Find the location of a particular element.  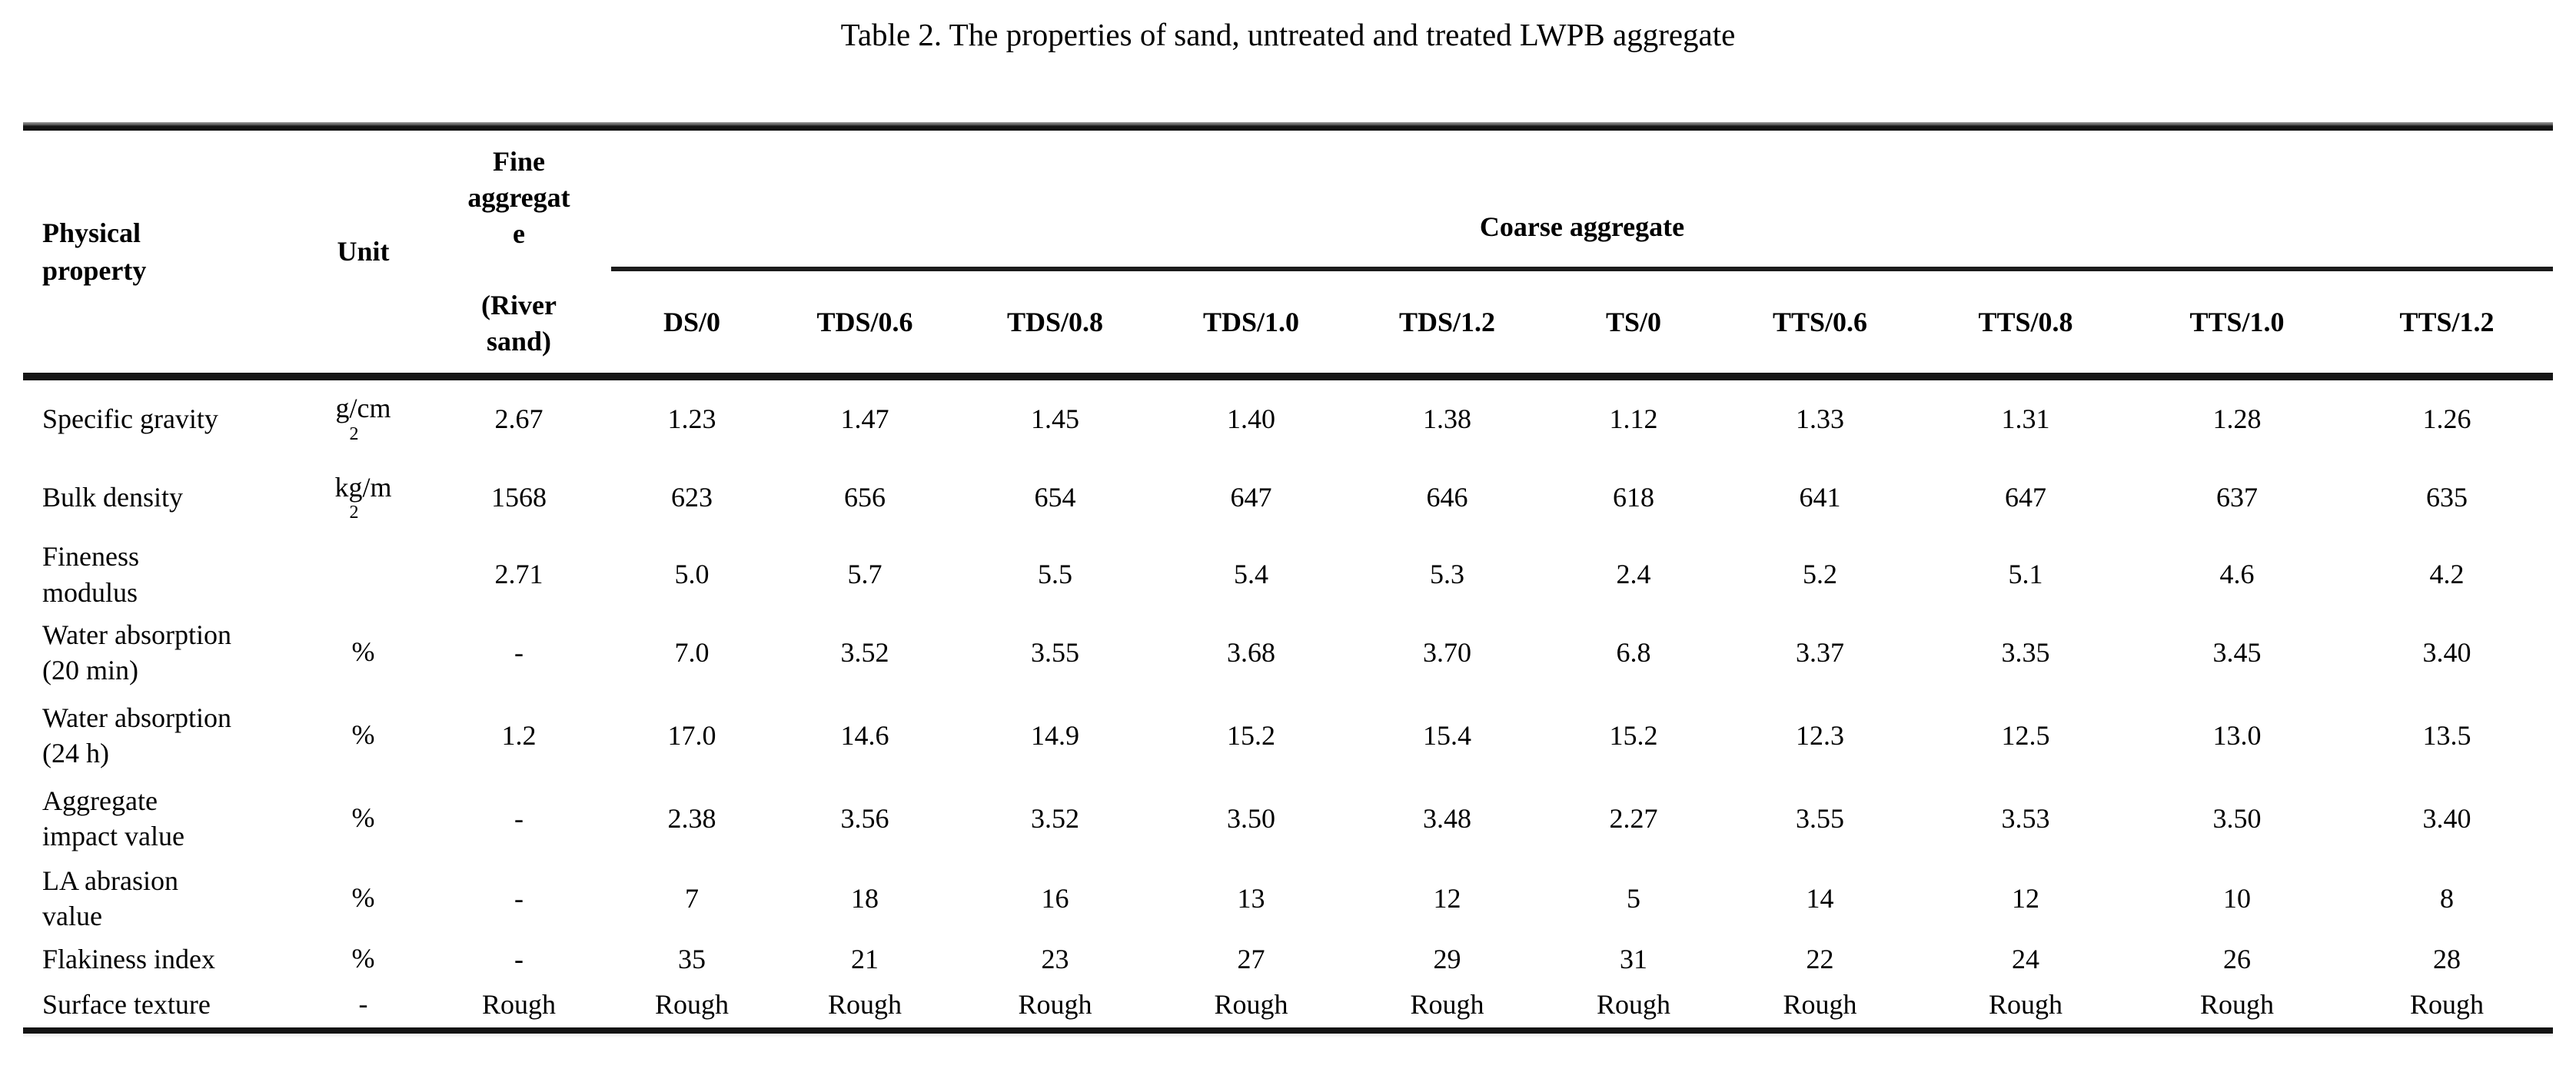

cell-value: 24 is located at coordinates (2025, 958).